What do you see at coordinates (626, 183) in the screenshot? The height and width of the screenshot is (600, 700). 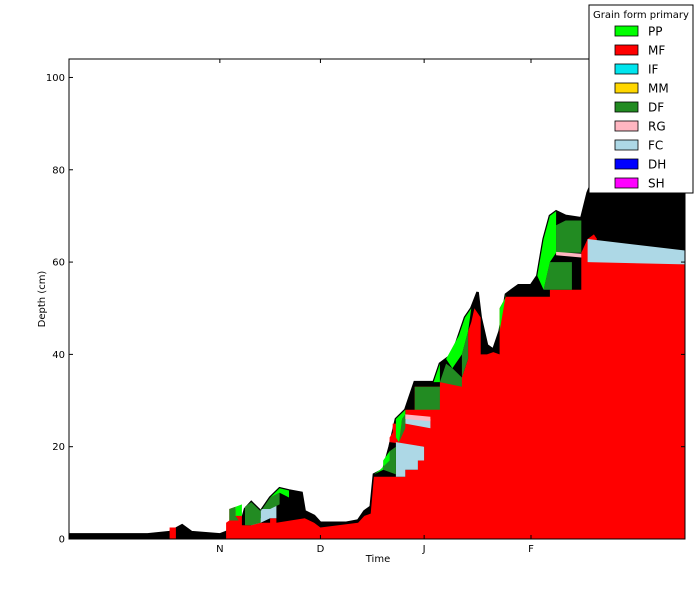 I see `legend-swatch-sh` at bounding box center [626, 183].